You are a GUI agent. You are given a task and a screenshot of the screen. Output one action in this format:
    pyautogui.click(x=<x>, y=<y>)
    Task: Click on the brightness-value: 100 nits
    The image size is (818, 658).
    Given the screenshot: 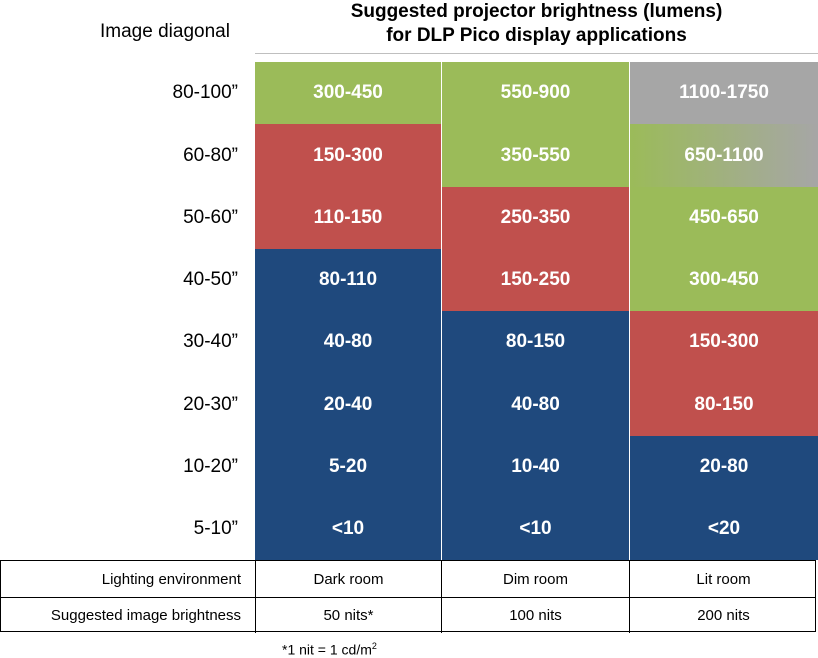 What is the action you would take?
    pyautogui.click(x=536, y=615)
    